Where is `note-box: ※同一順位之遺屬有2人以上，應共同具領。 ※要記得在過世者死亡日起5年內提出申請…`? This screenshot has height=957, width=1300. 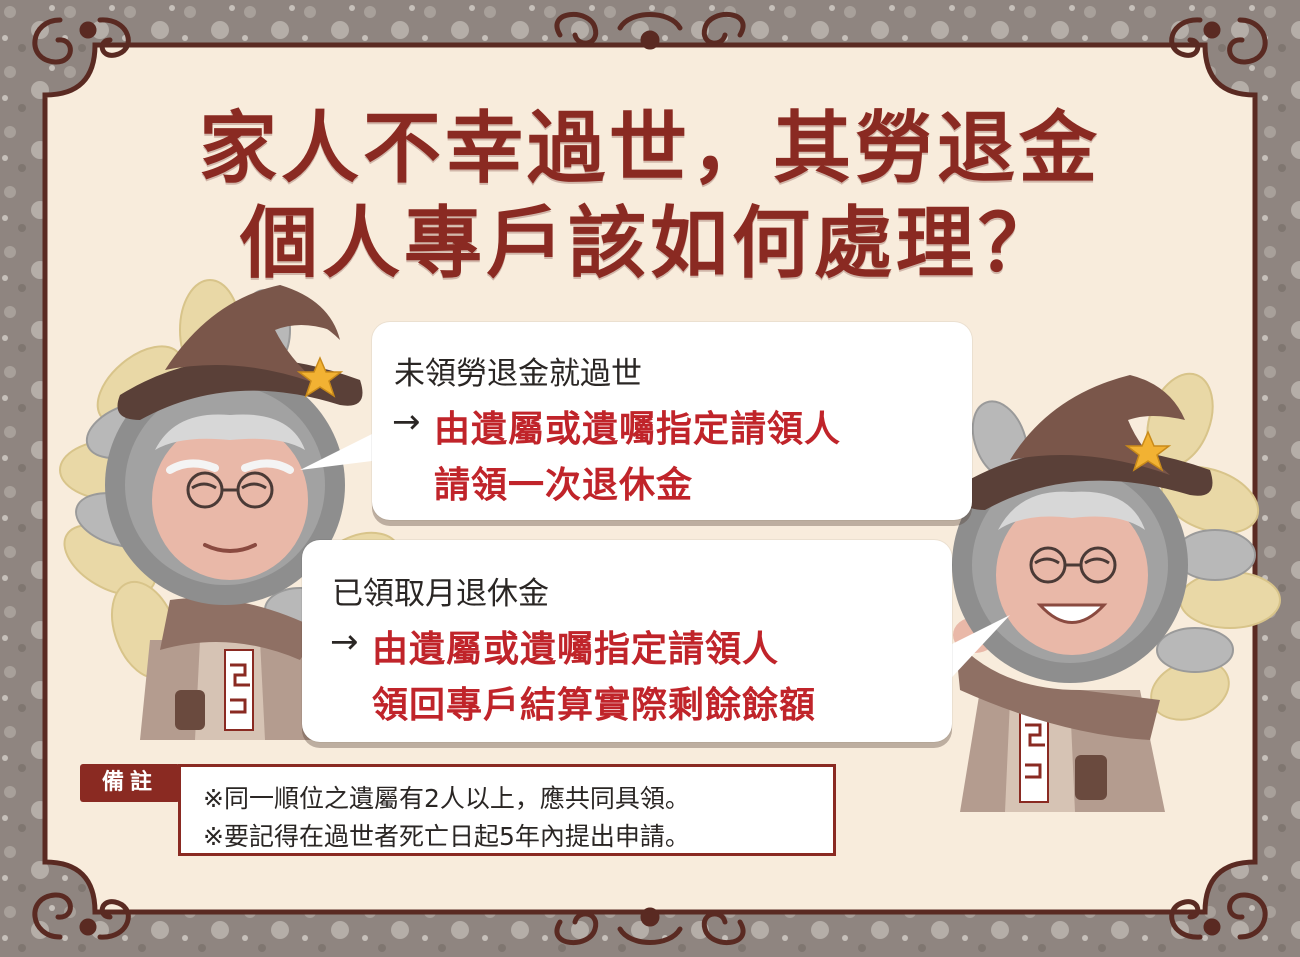
note-box: ※同一順位之遺屬有2人以上，應共同具領。 ※要記得在過世者死亡日起5年內提出申請… is located at coordinates (507, 810).